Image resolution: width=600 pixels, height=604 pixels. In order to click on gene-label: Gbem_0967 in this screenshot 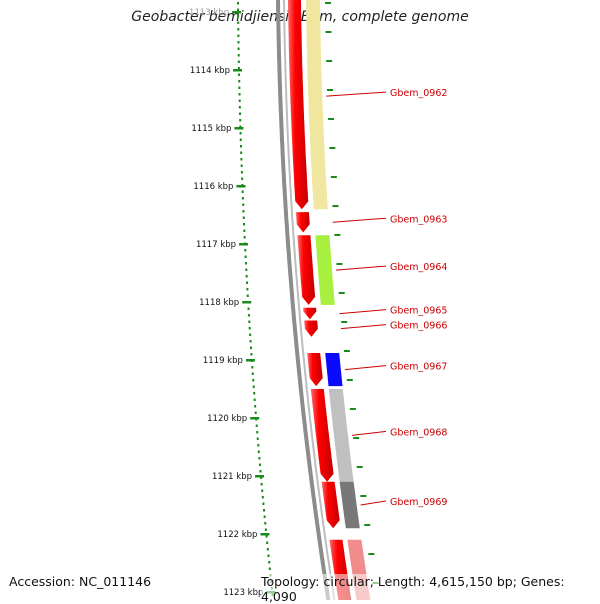, I will do `click(418, 367)`.